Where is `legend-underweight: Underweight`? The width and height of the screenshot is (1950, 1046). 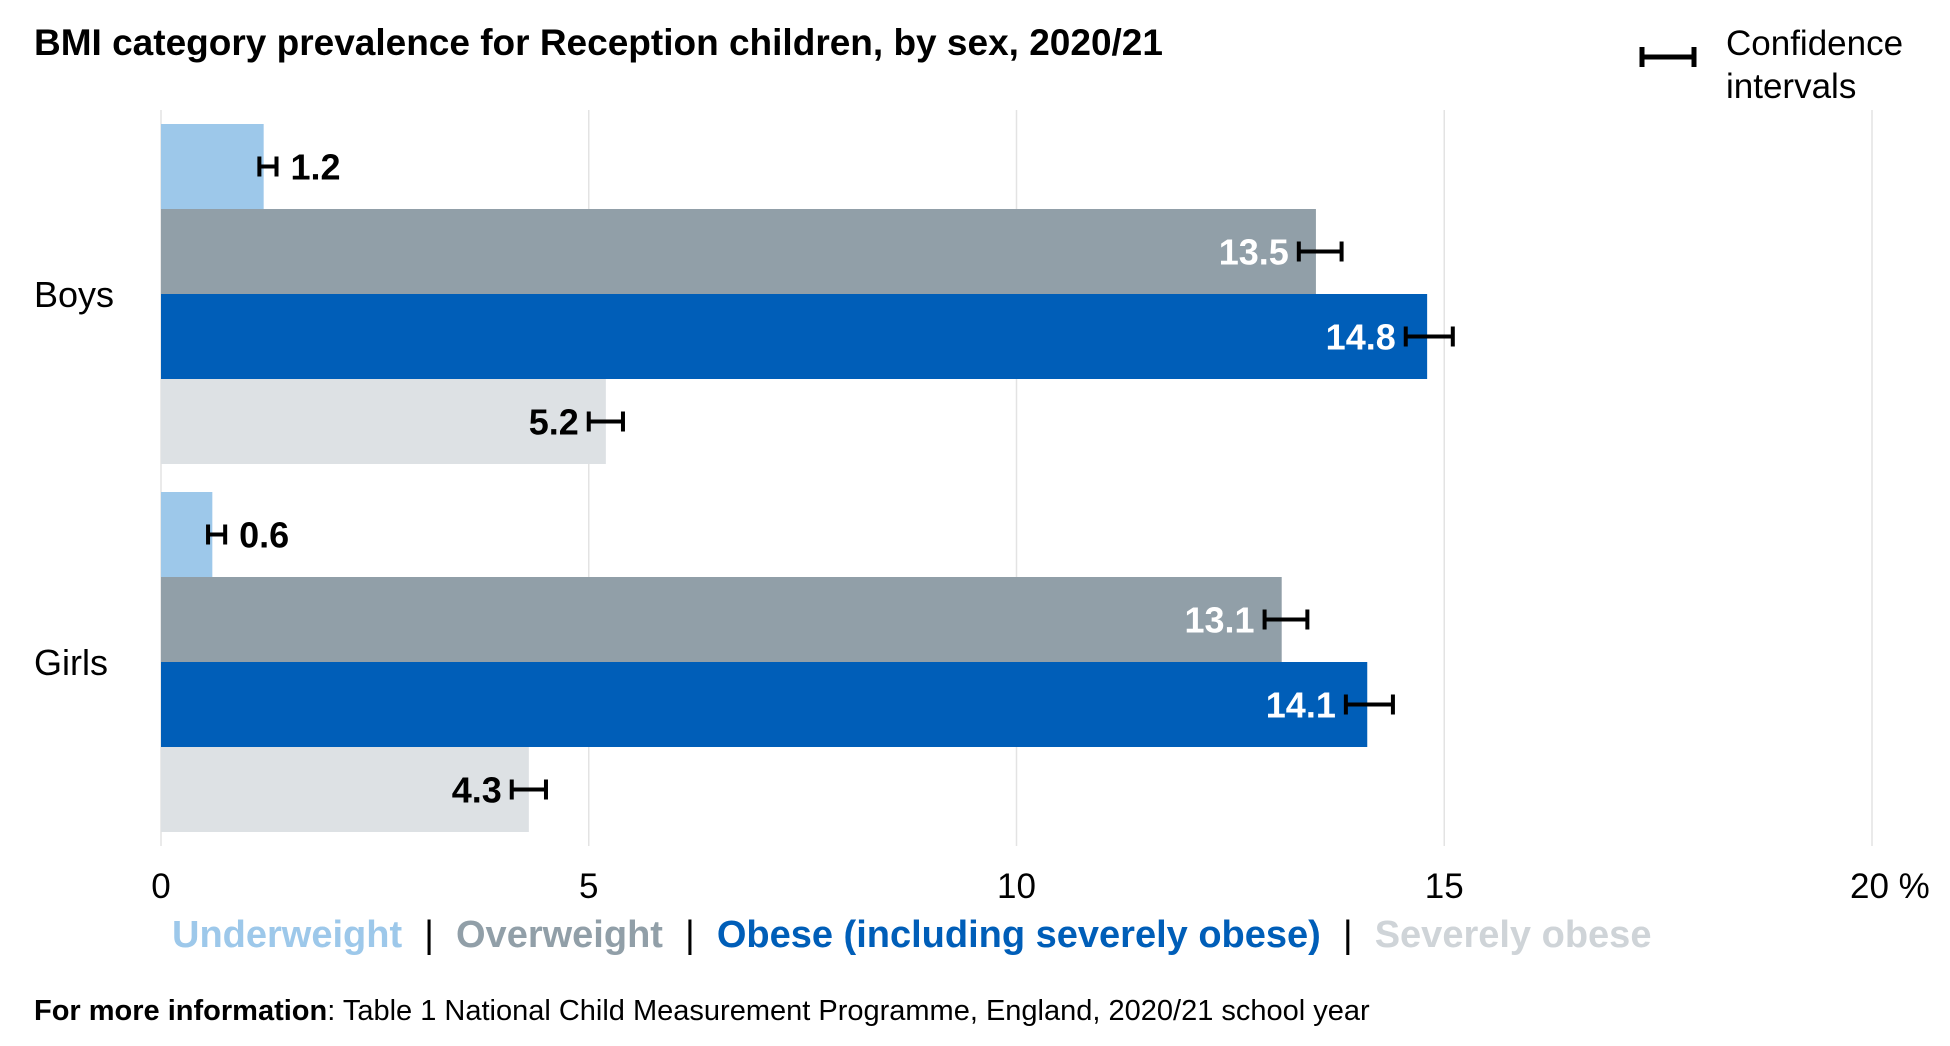
legend-underweight: Underweight is located at coordinates (287, 935).